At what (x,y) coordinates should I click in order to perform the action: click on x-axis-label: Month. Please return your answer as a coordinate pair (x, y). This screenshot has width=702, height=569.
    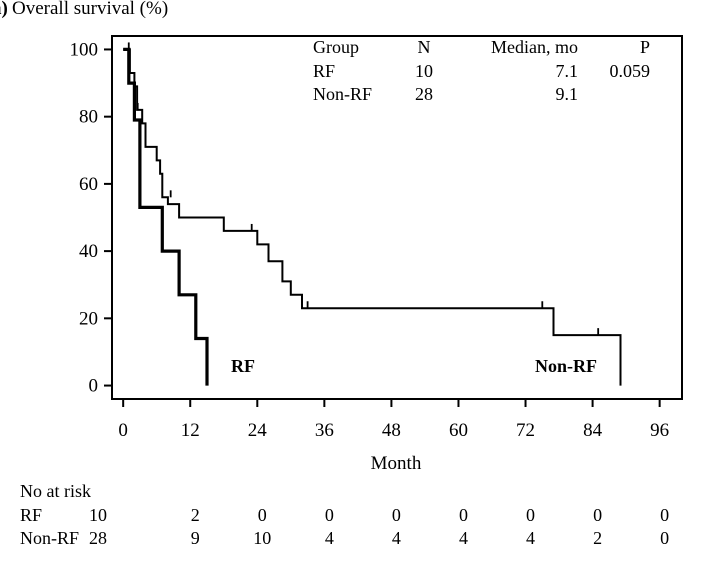
    Looking at the image, I should click on (396, 463).